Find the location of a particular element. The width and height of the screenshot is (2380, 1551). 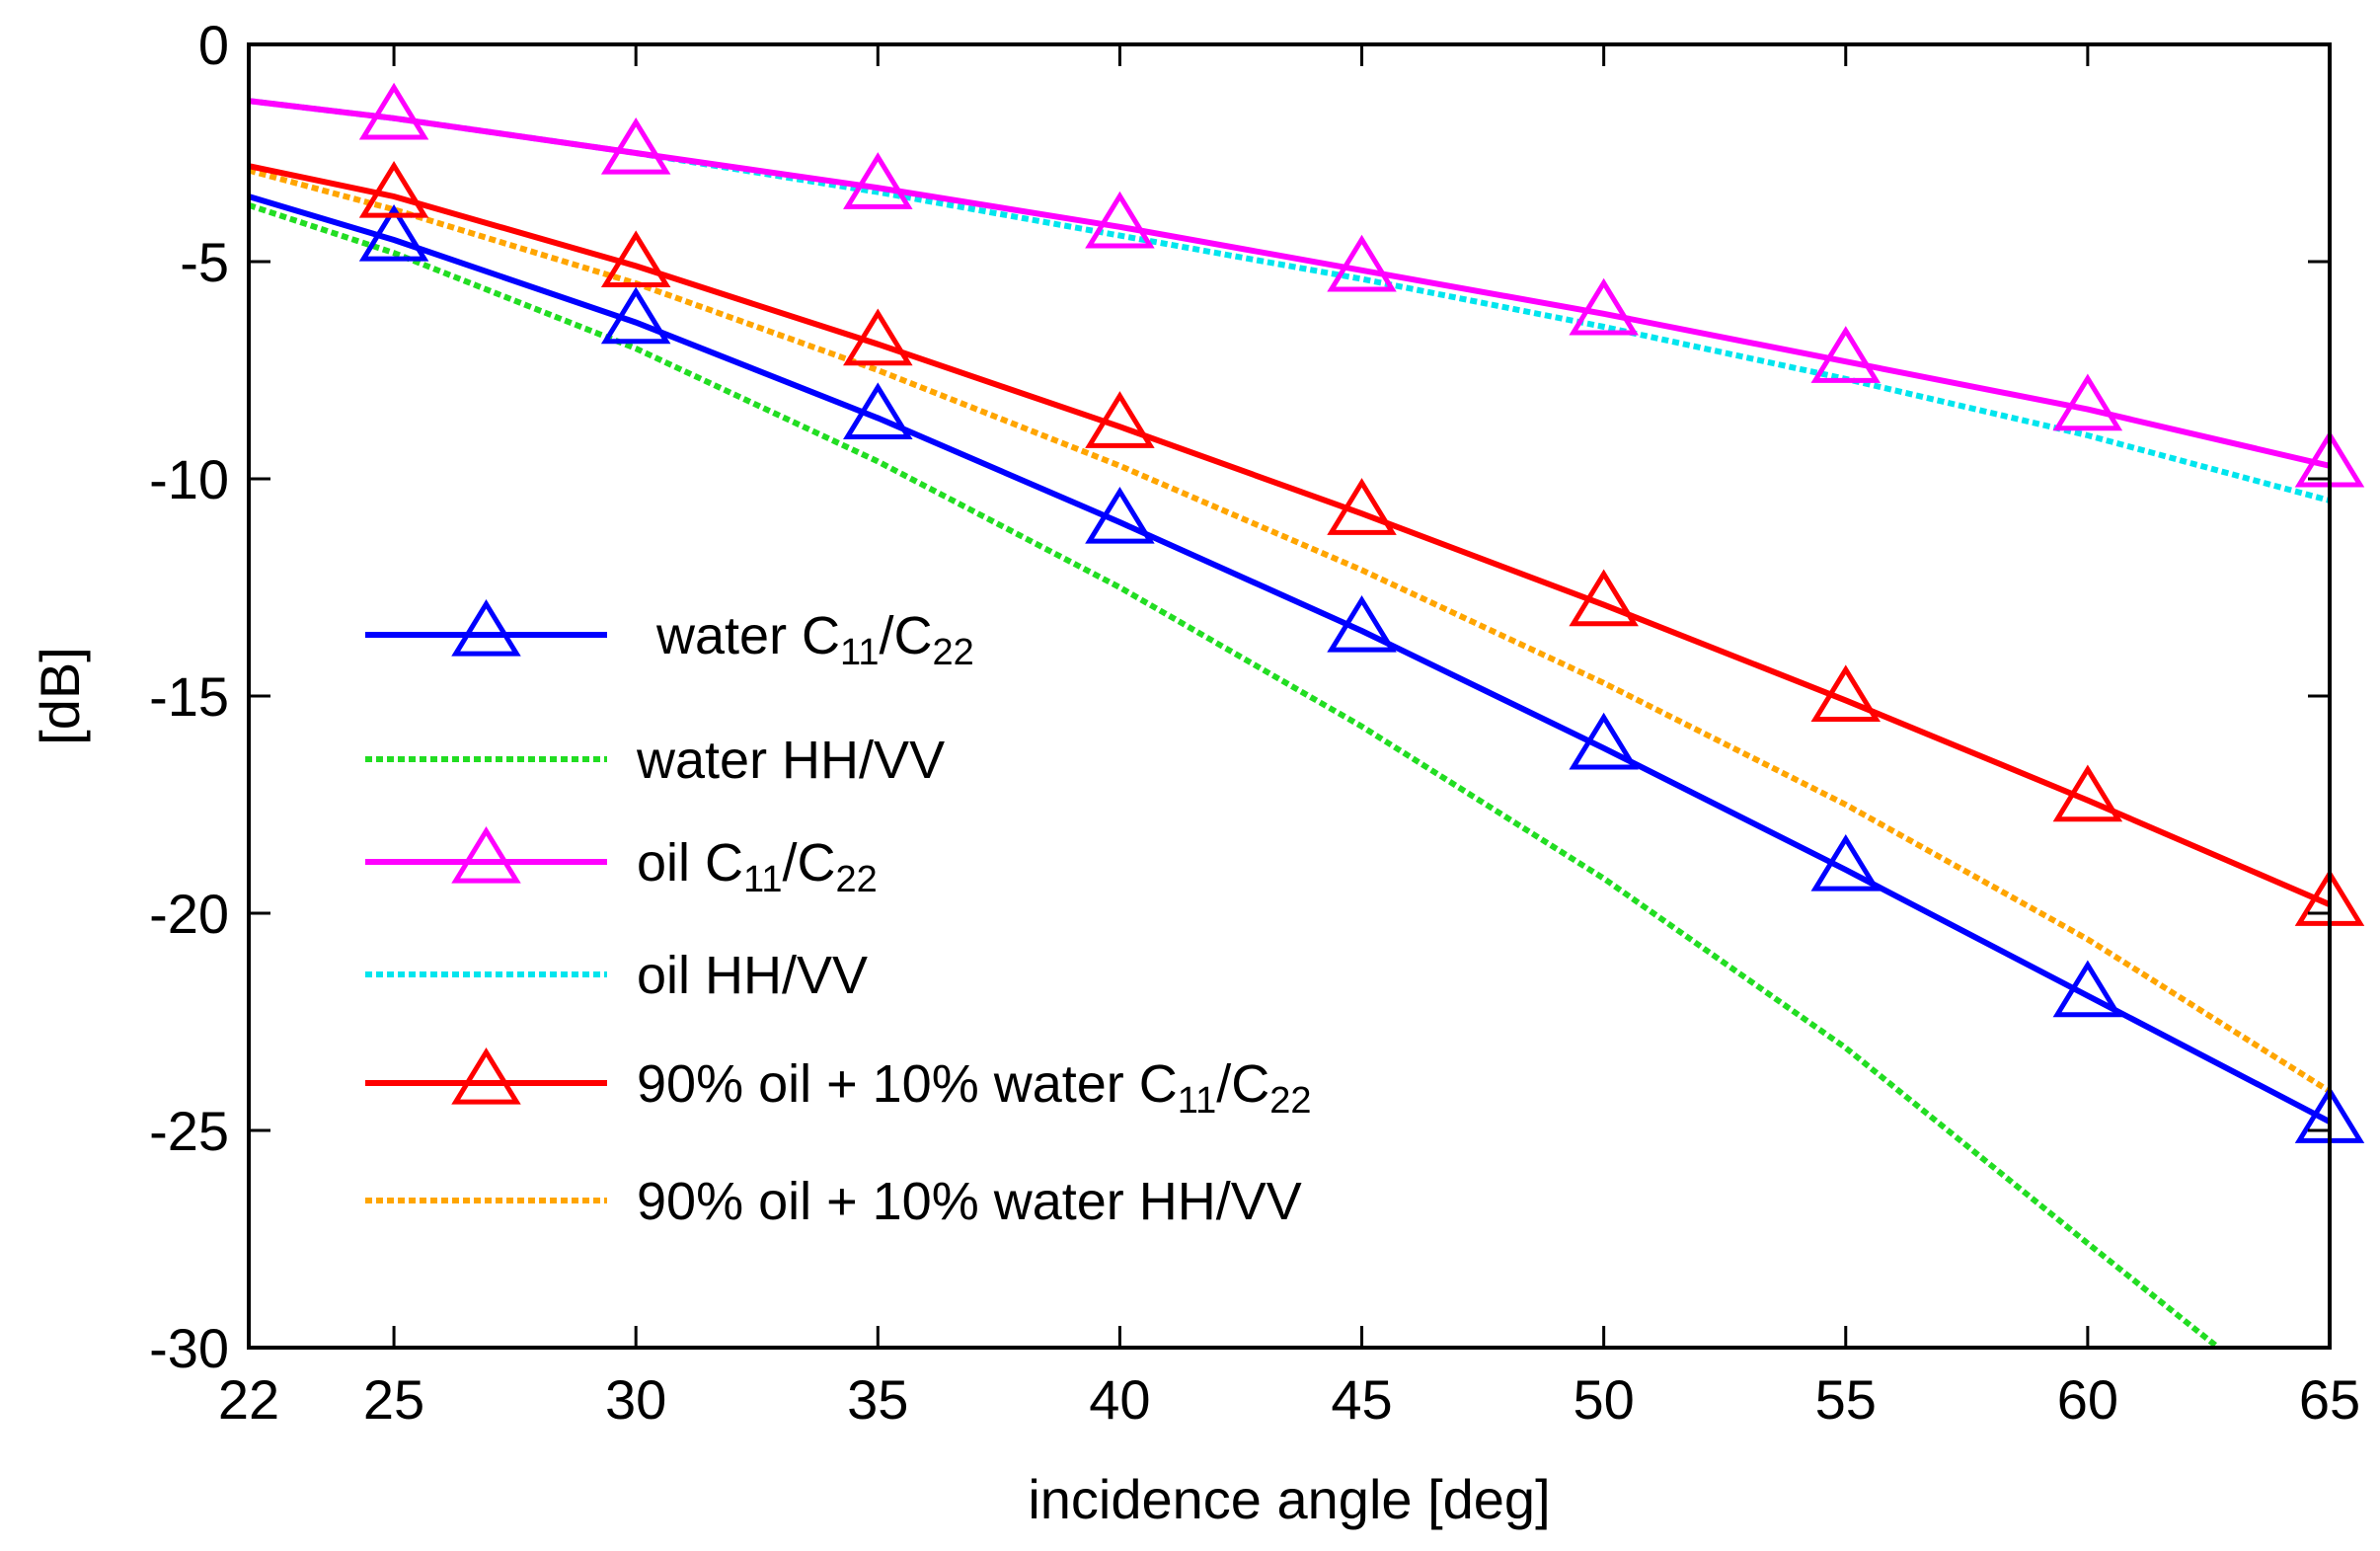

legend-entry: water HH/VV is located at coordinates (655, 760).